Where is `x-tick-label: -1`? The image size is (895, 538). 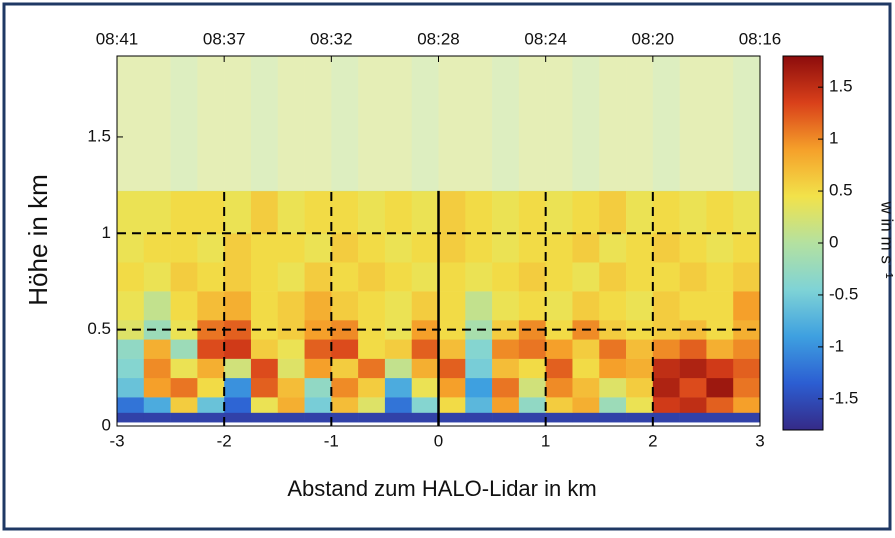 x-tick-label: -1 is located at coordinates (331, 440).